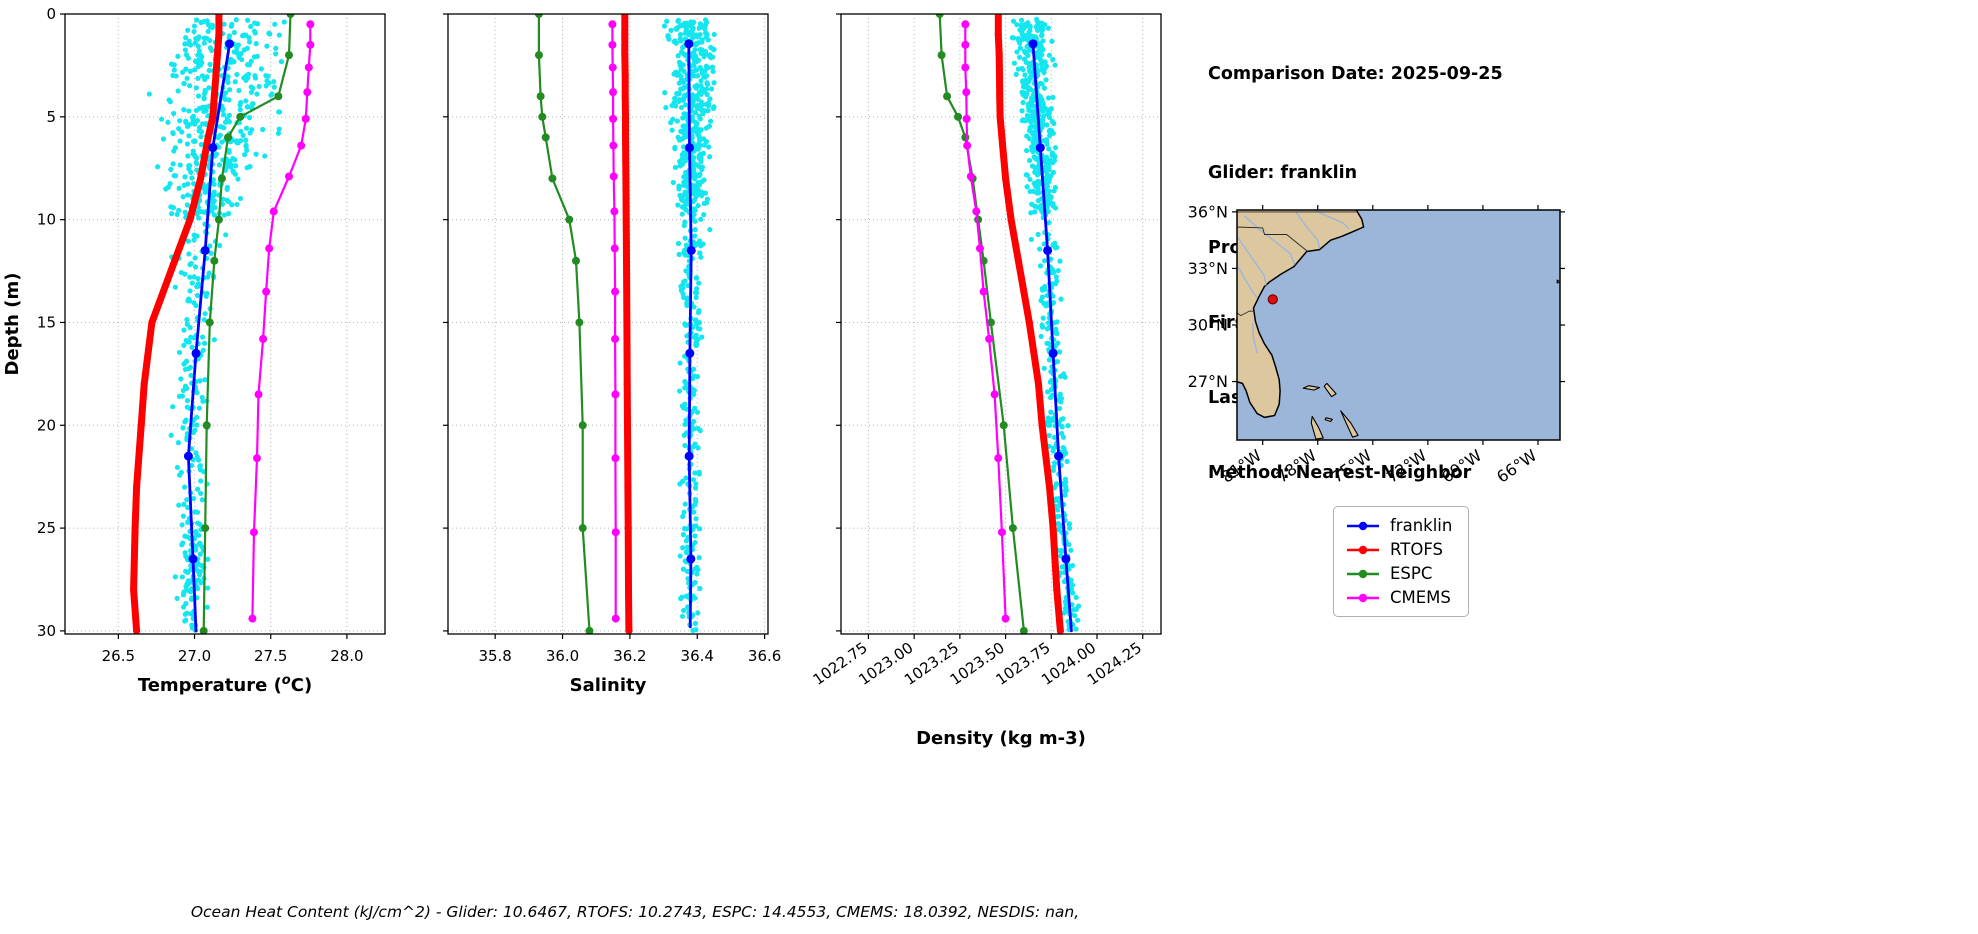 The image size is (1978, 934). I want to click on svg-text: 20, so click(46, 425).